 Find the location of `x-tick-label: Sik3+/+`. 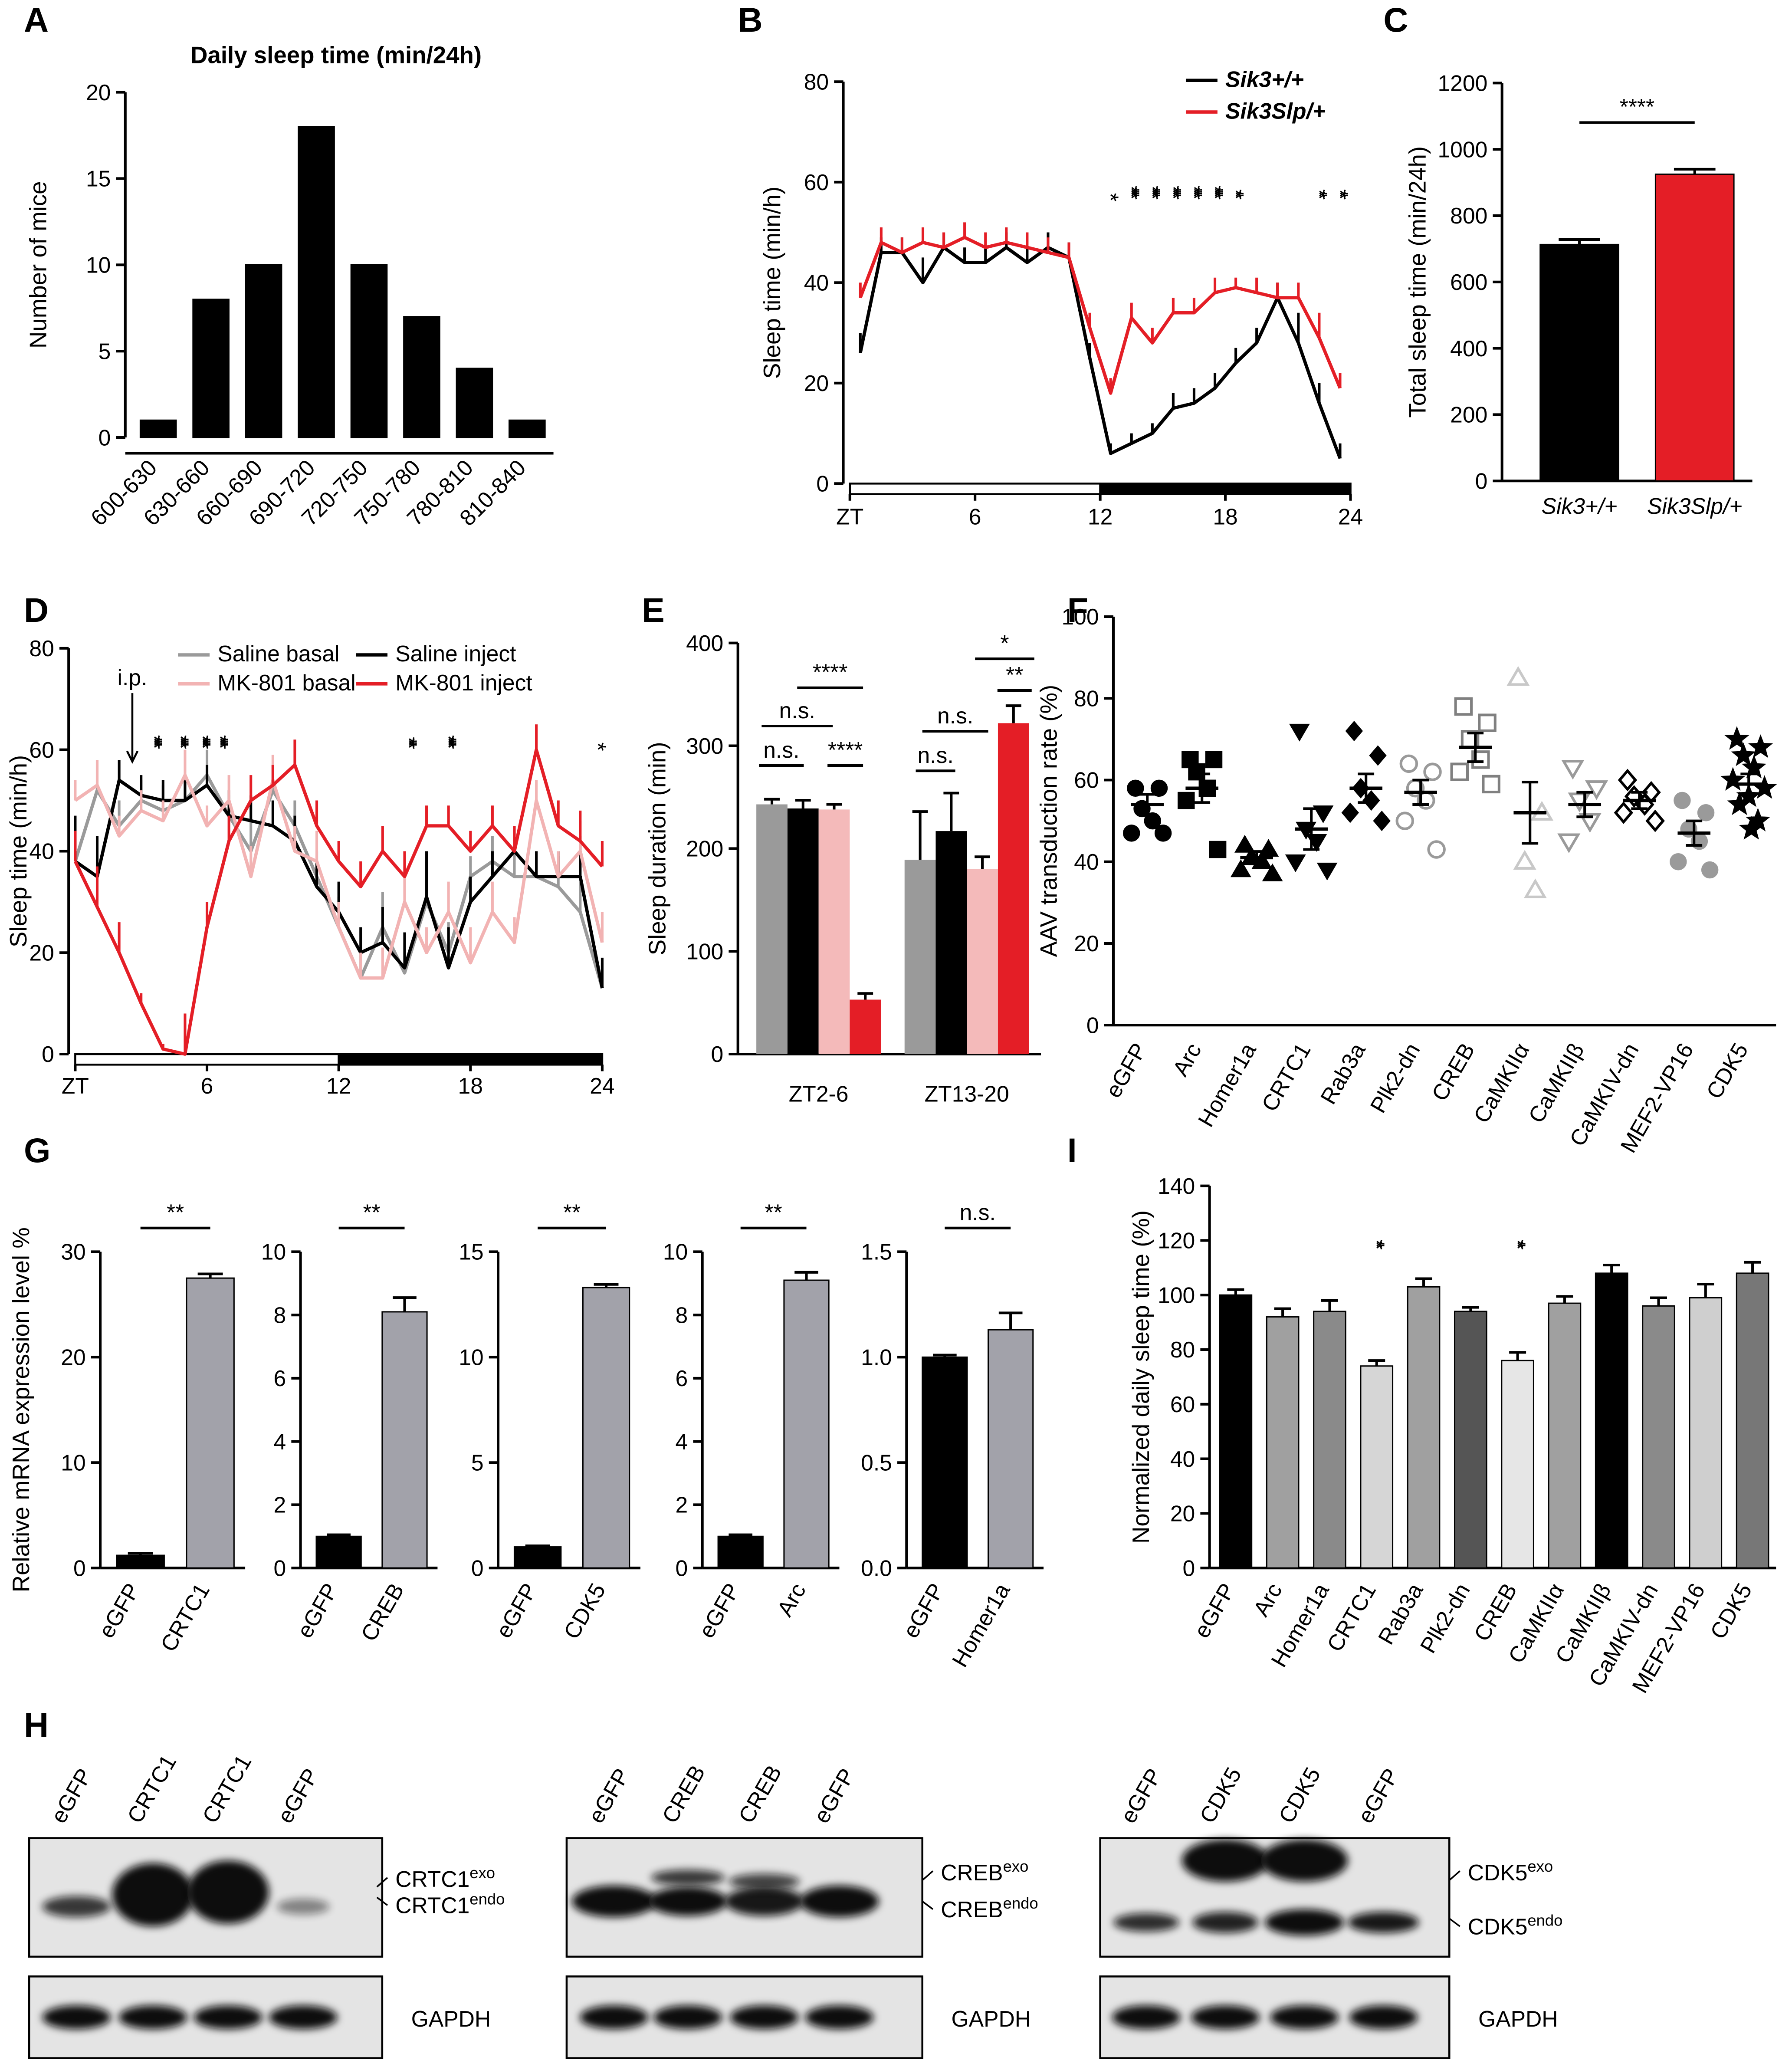

x-tick-label: Sik3+/+ is located at coordinates (1580, 506).